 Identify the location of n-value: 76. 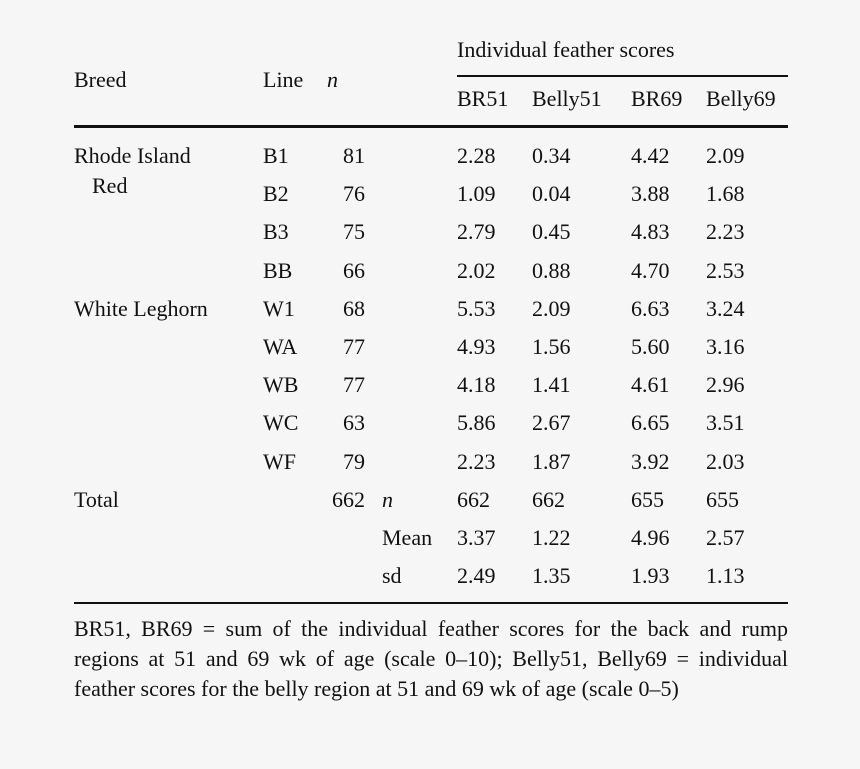
(354, 193).